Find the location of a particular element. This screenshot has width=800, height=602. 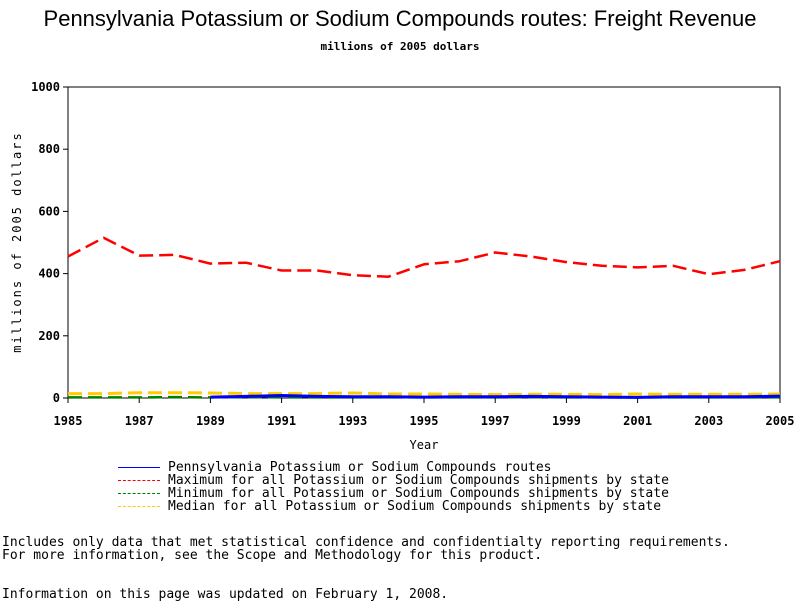

legend-swatch-minimum is located at coordinates (139, 493).